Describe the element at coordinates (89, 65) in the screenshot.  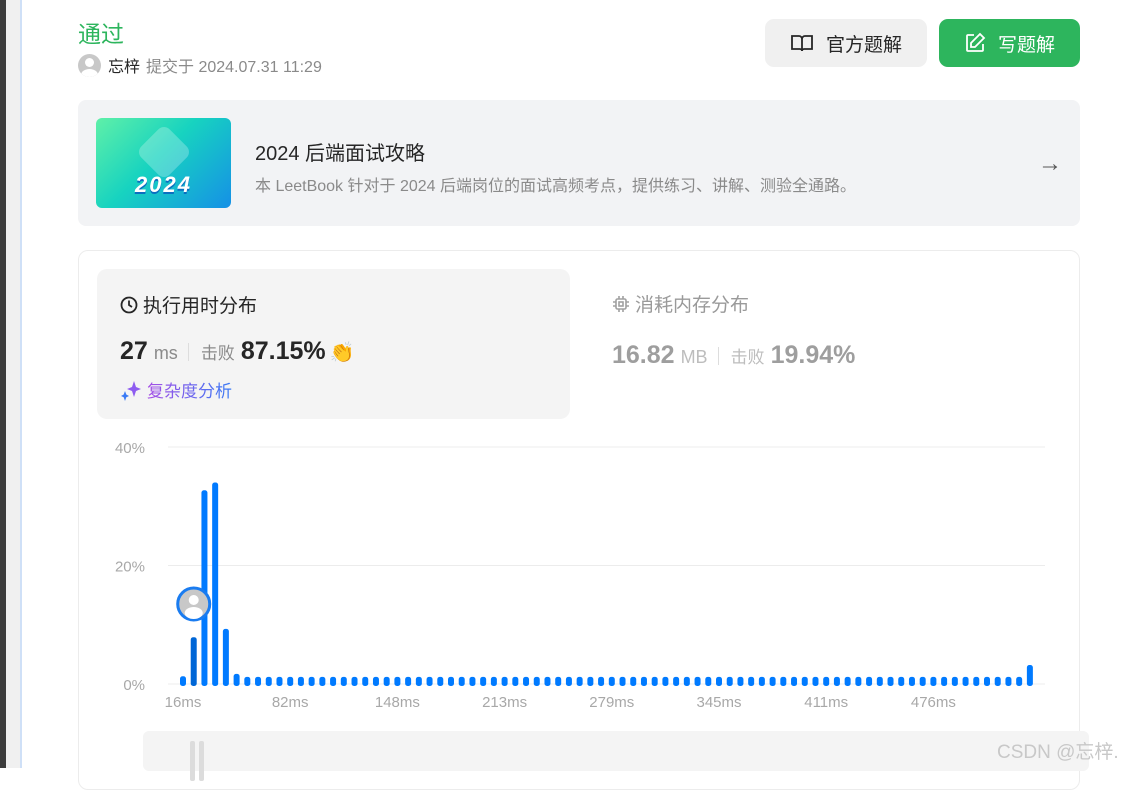
I see `avatar` at that location.